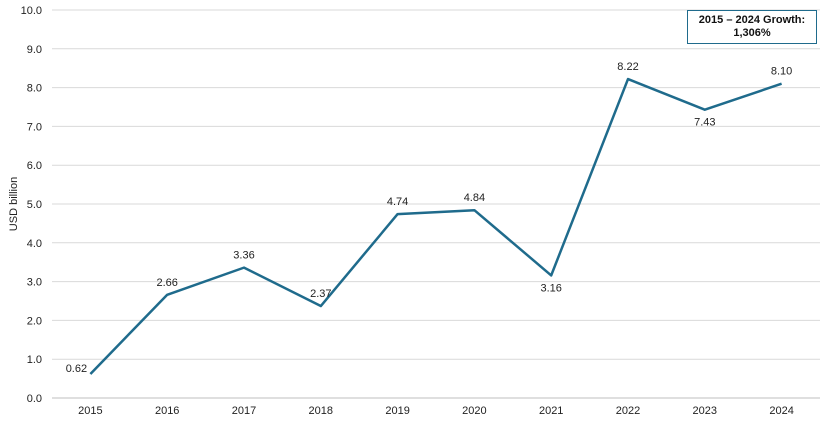  I want to click on data-label: 8.10, so click(781, 72).